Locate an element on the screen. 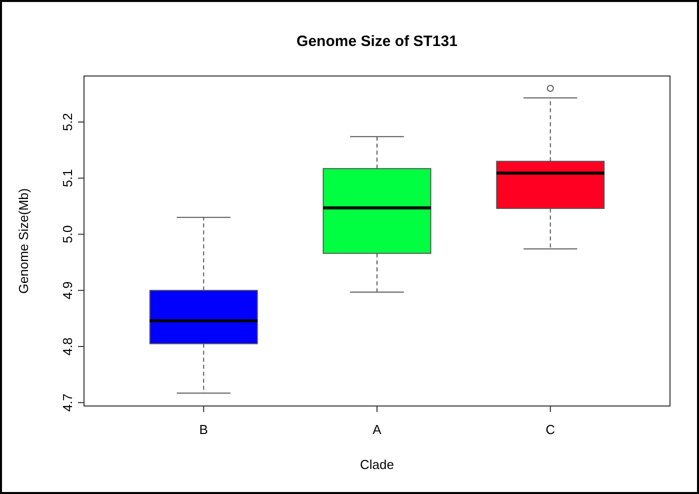  x-tick-label: B is located at coordinates (203, 429).